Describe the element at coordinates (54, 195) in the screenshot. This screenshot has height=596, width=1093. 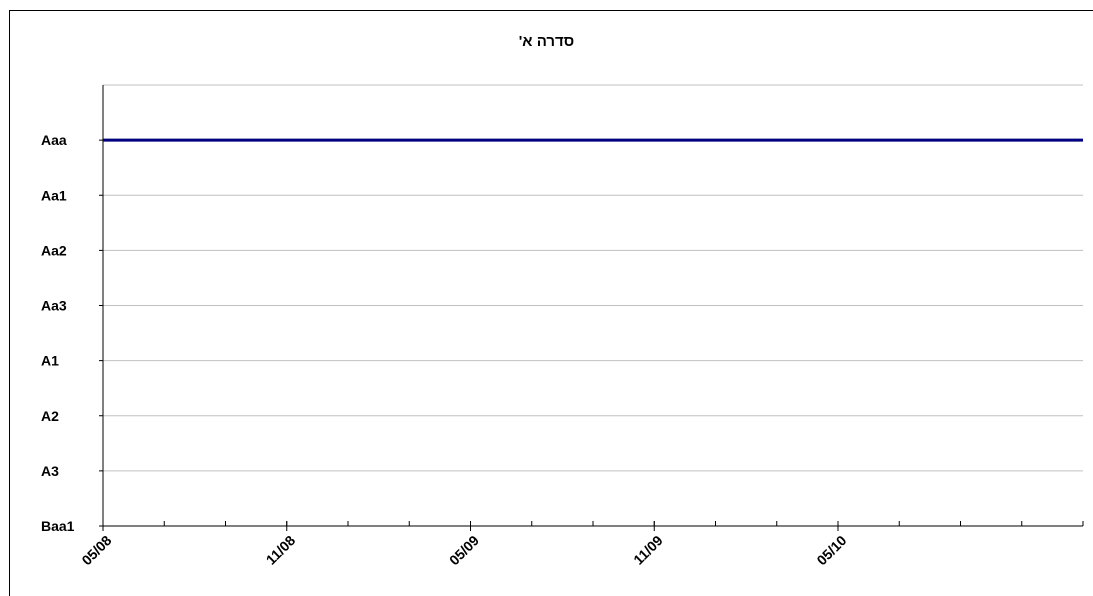
I see `y-tick-label: Aa1` at that location.